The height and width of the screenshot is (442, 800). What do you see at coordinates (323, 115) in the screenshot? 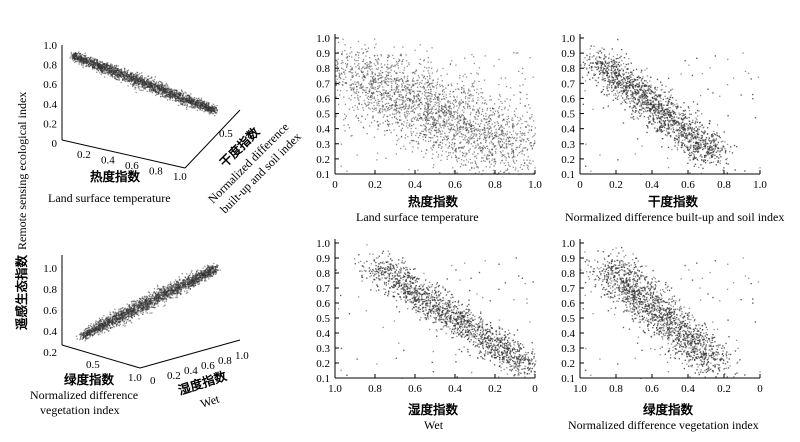
I see `y-tick-label: 0.5` at bounding box center [323, 115].